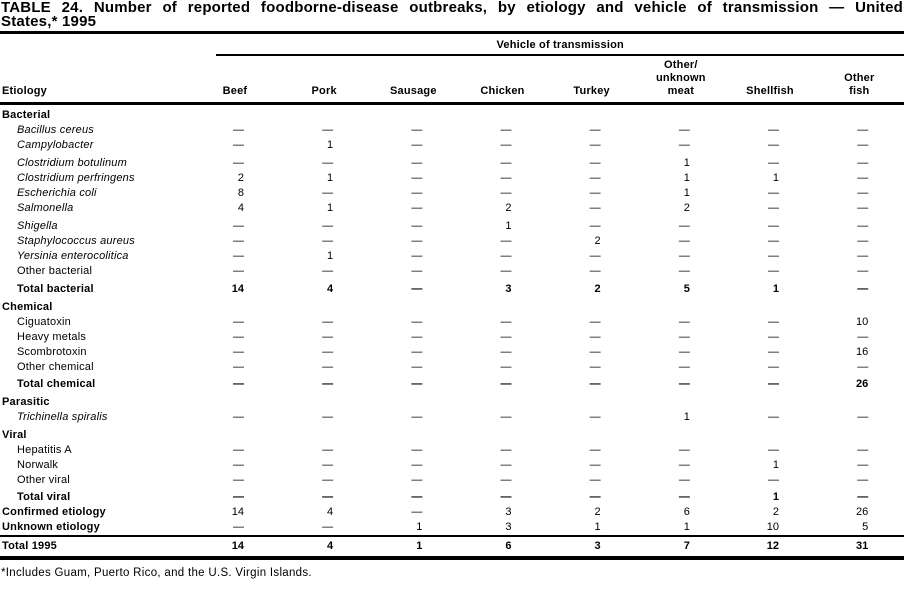  What do you see at coordinates (452, 496) in the screenshot?
I see `table-row-total-viral: Total viral — — — — — — 1 —` at bounding box center [452, 496].